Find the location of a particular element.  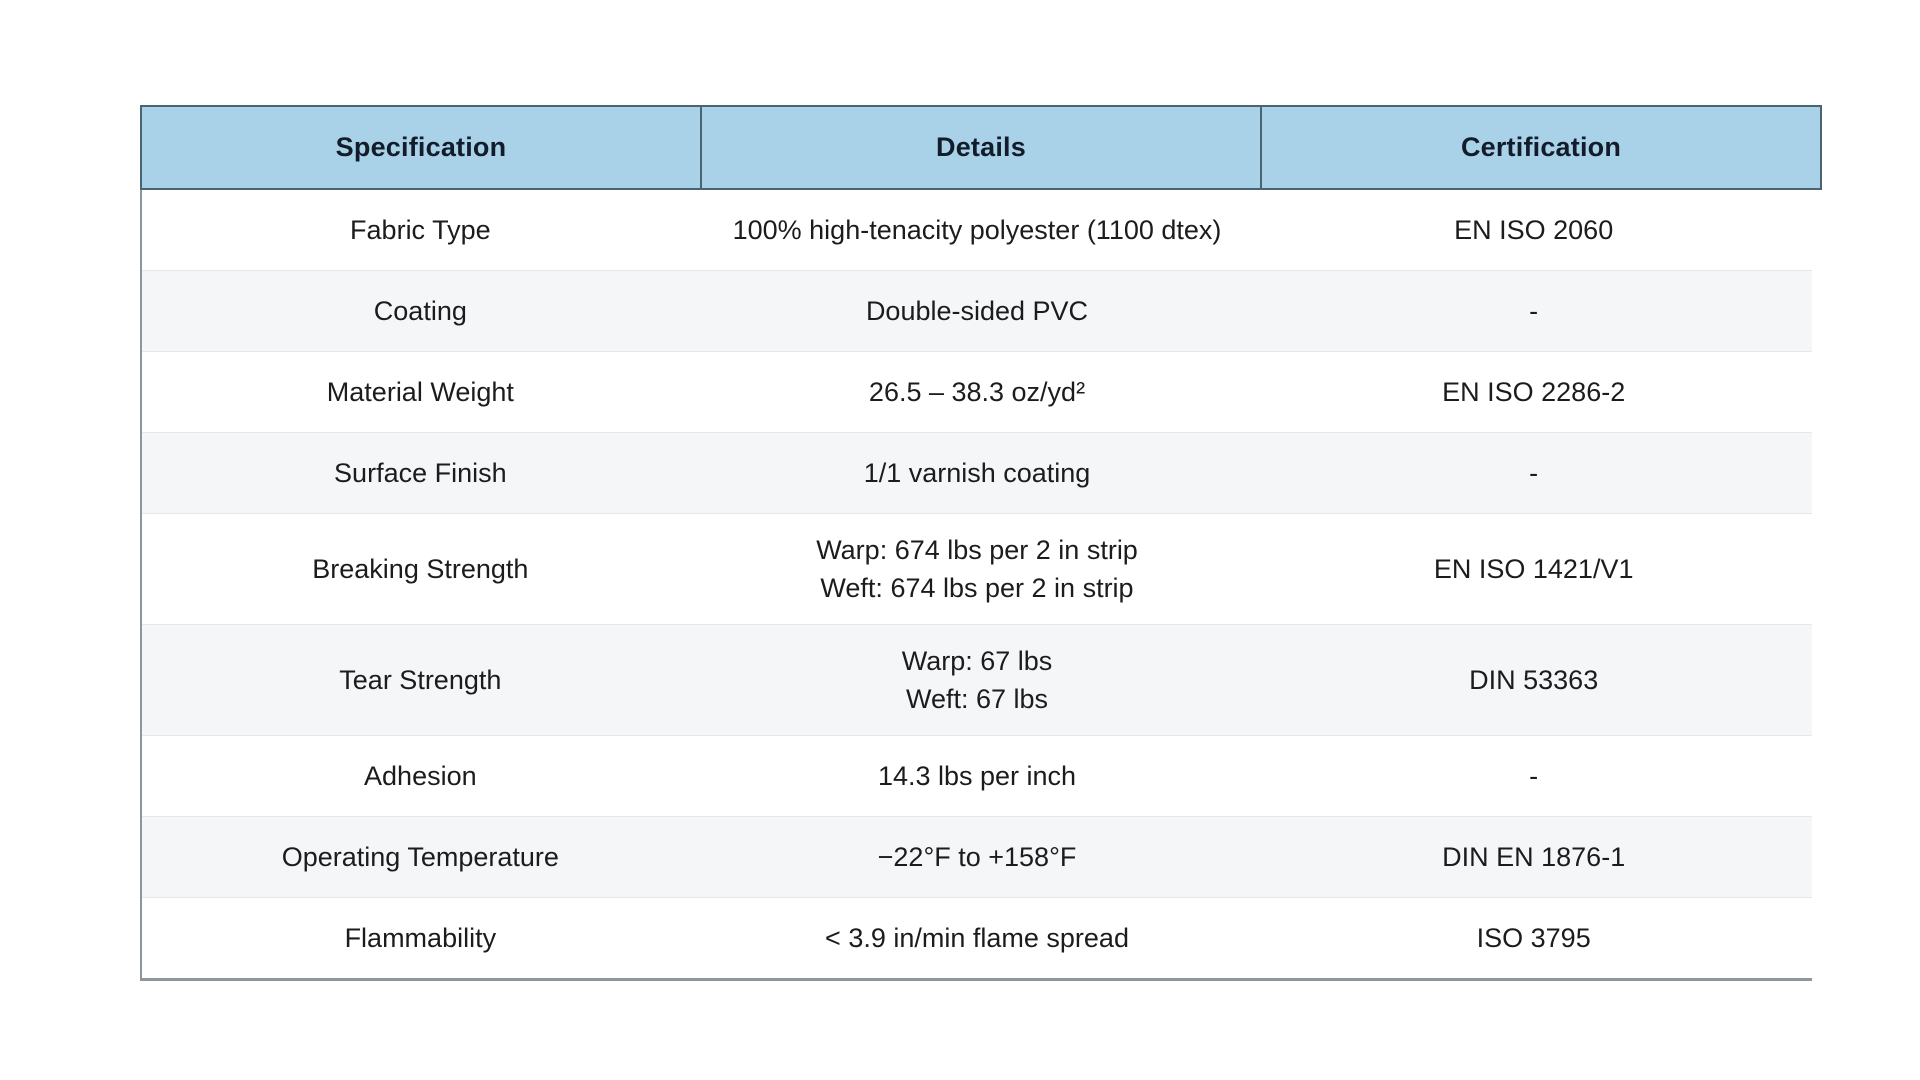

spec-cell: Breaking Strength is located at coordinates (420, 569).